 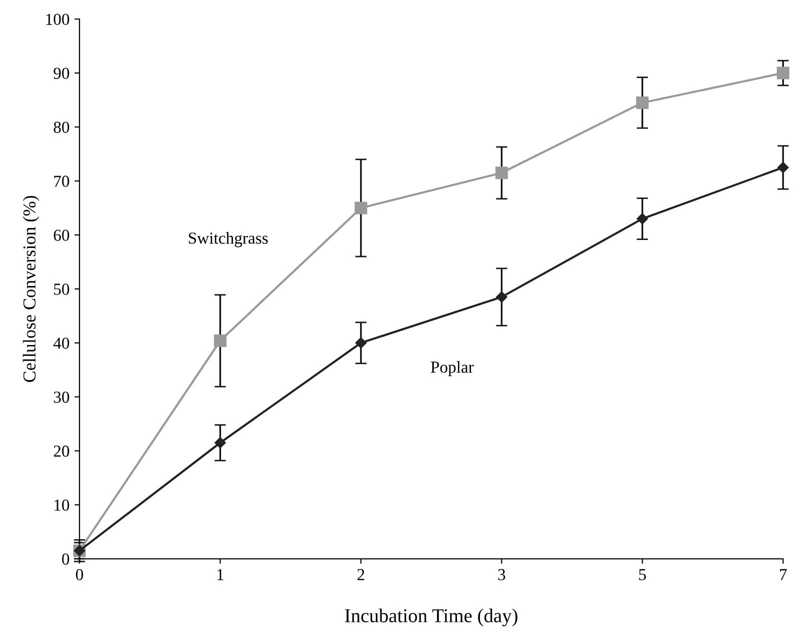 What do you see at coordinates (62, 181) in the screenshot?
I see `y-tick-label: 70` at bounding box center [62, 181].